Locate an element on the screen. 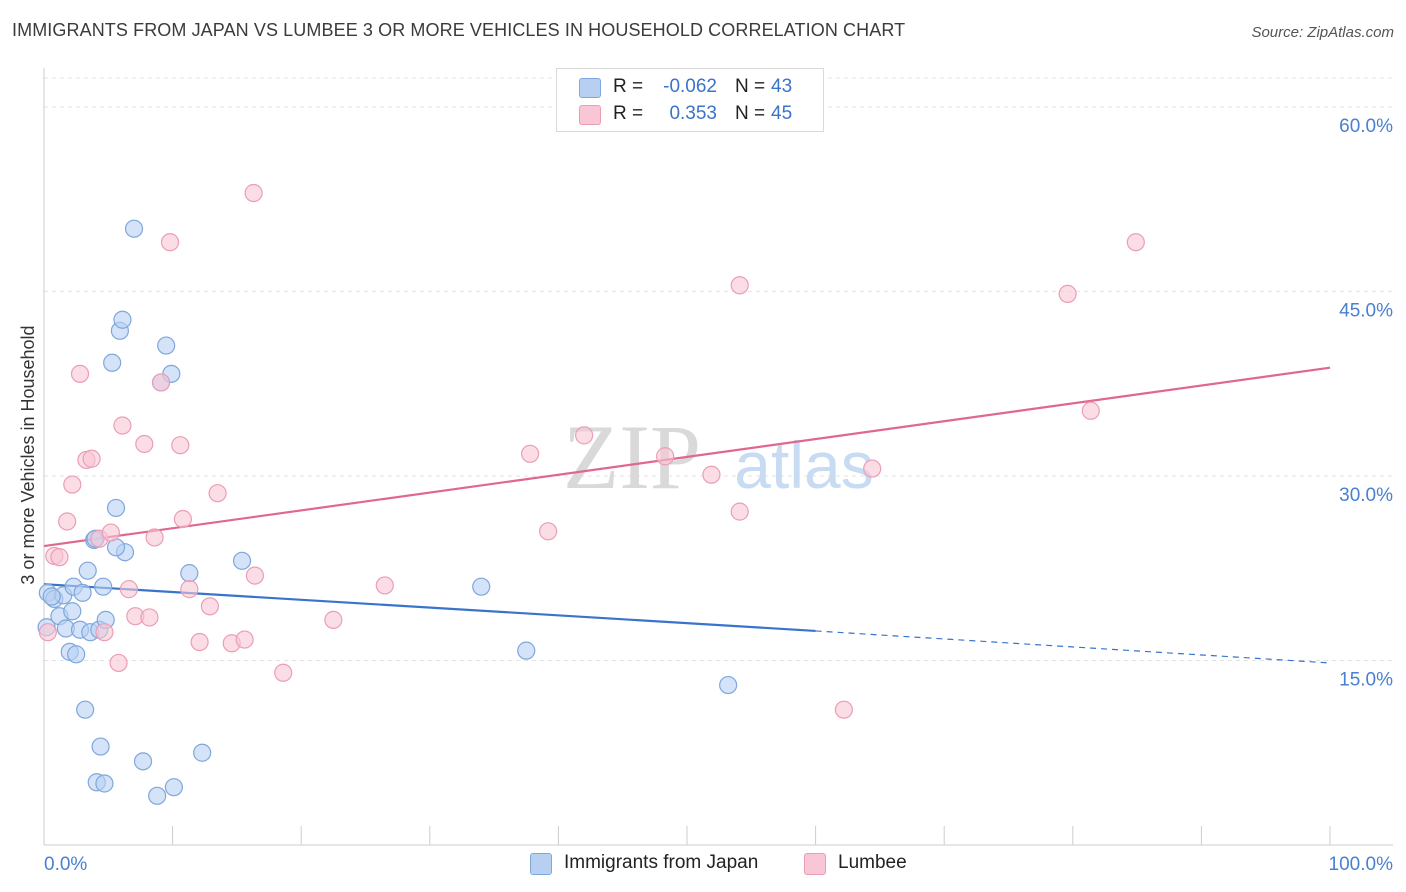 The height and width of the screenshot is (892, 1406). y-tick-label: 15.0% is located at coordinates (1366, 679).